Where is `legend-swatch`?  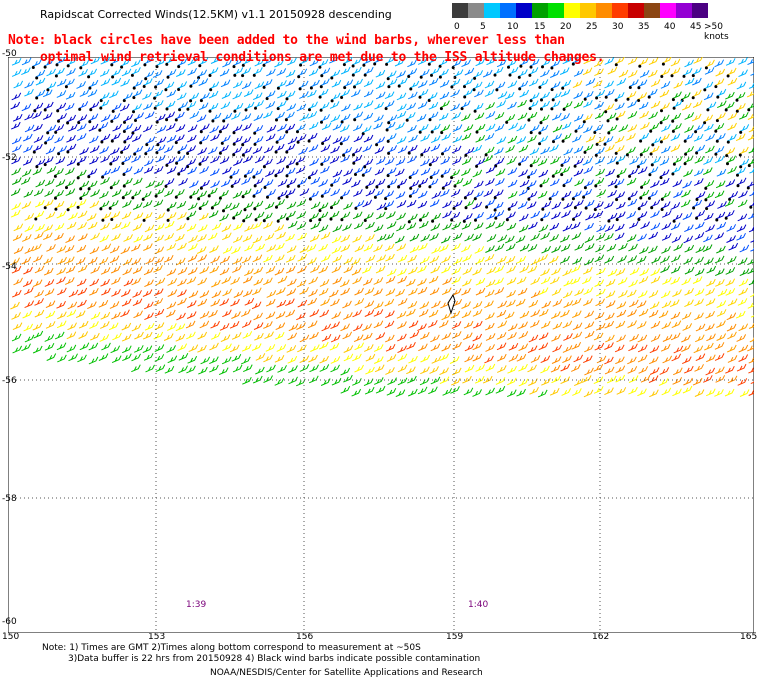 legend-swatch is located at coordinates (620, 10).